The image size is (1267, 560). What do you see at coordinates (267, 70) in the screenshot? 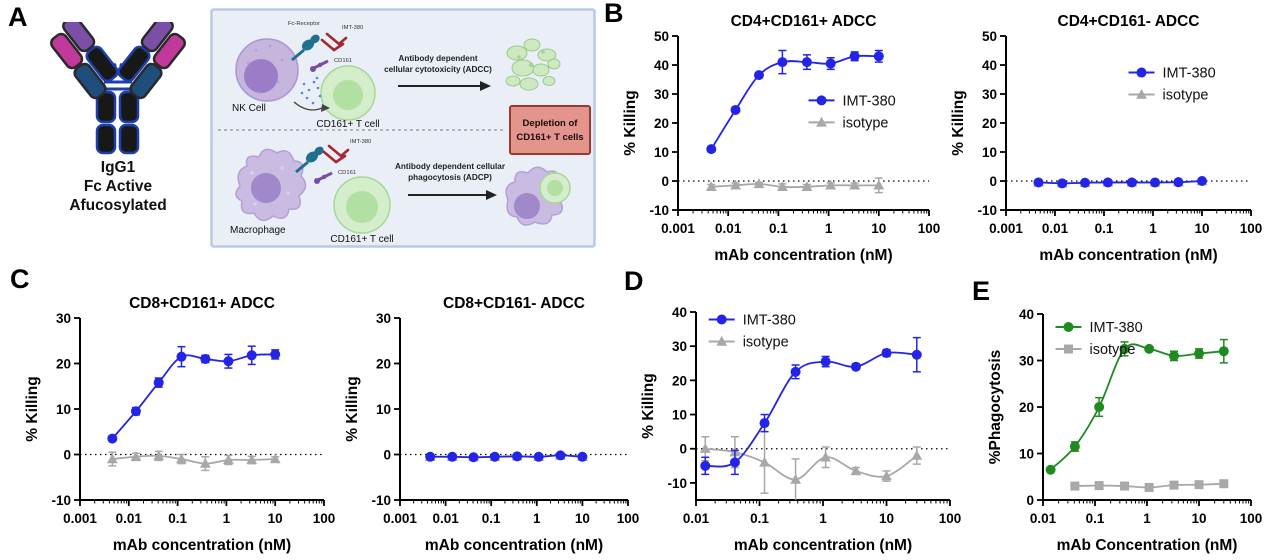
I see `nk-cell` at bounding box center [267, 70].